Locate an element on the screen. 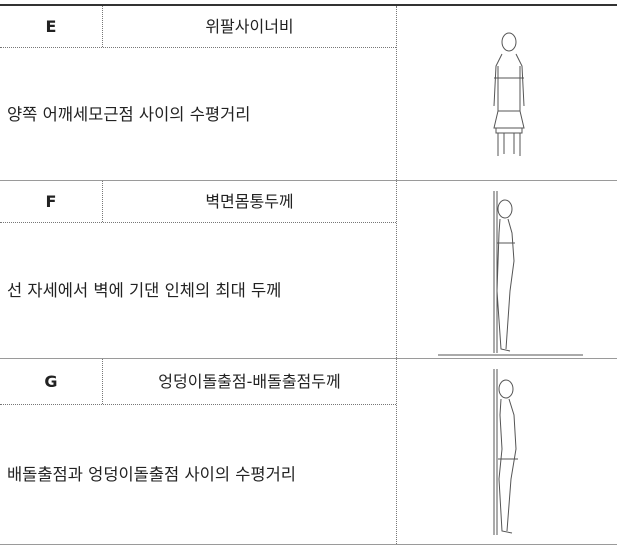 The width and height of the screenshot is (618, 559). header-row: G 엉덩이돌출점-배돌출점두께 is located at coordinates (198, 382).